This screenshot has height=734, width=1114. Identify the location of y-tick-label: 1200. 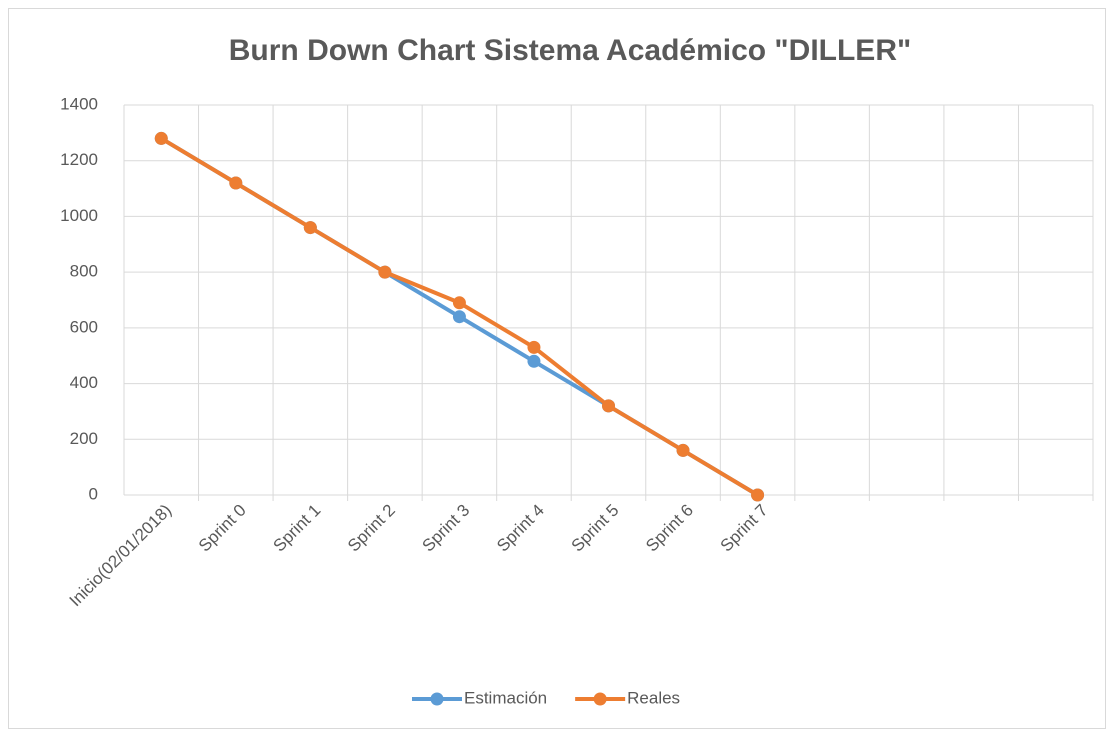
(79, 159).